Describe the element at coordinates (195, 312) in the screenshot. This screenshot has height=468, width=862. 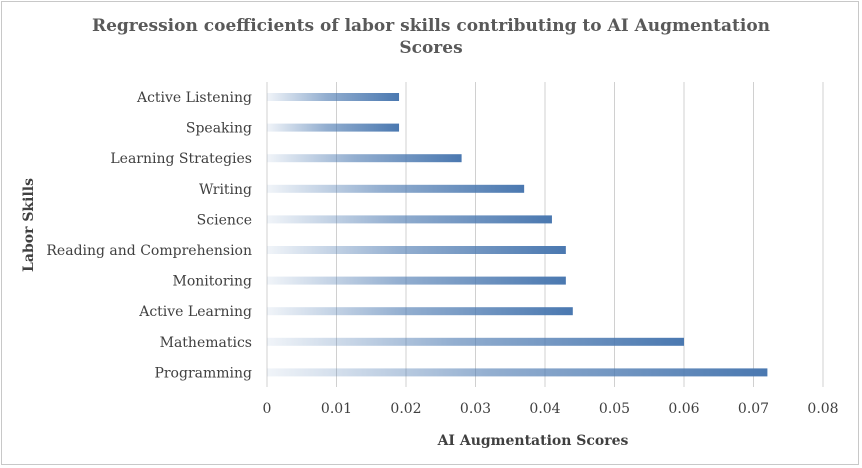
I see `category-label: Active Learning` at that location.